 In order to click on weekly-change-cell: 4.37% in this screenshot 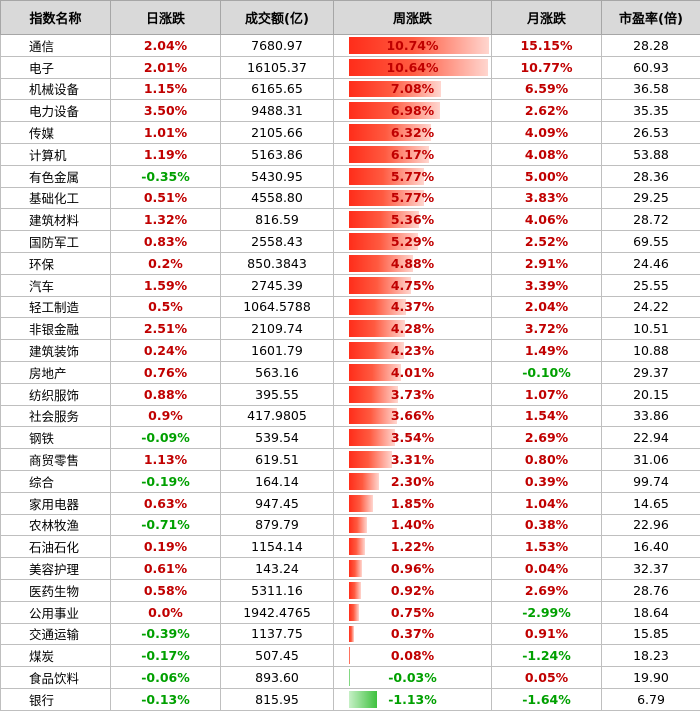, I will do `click(412, 307)`.